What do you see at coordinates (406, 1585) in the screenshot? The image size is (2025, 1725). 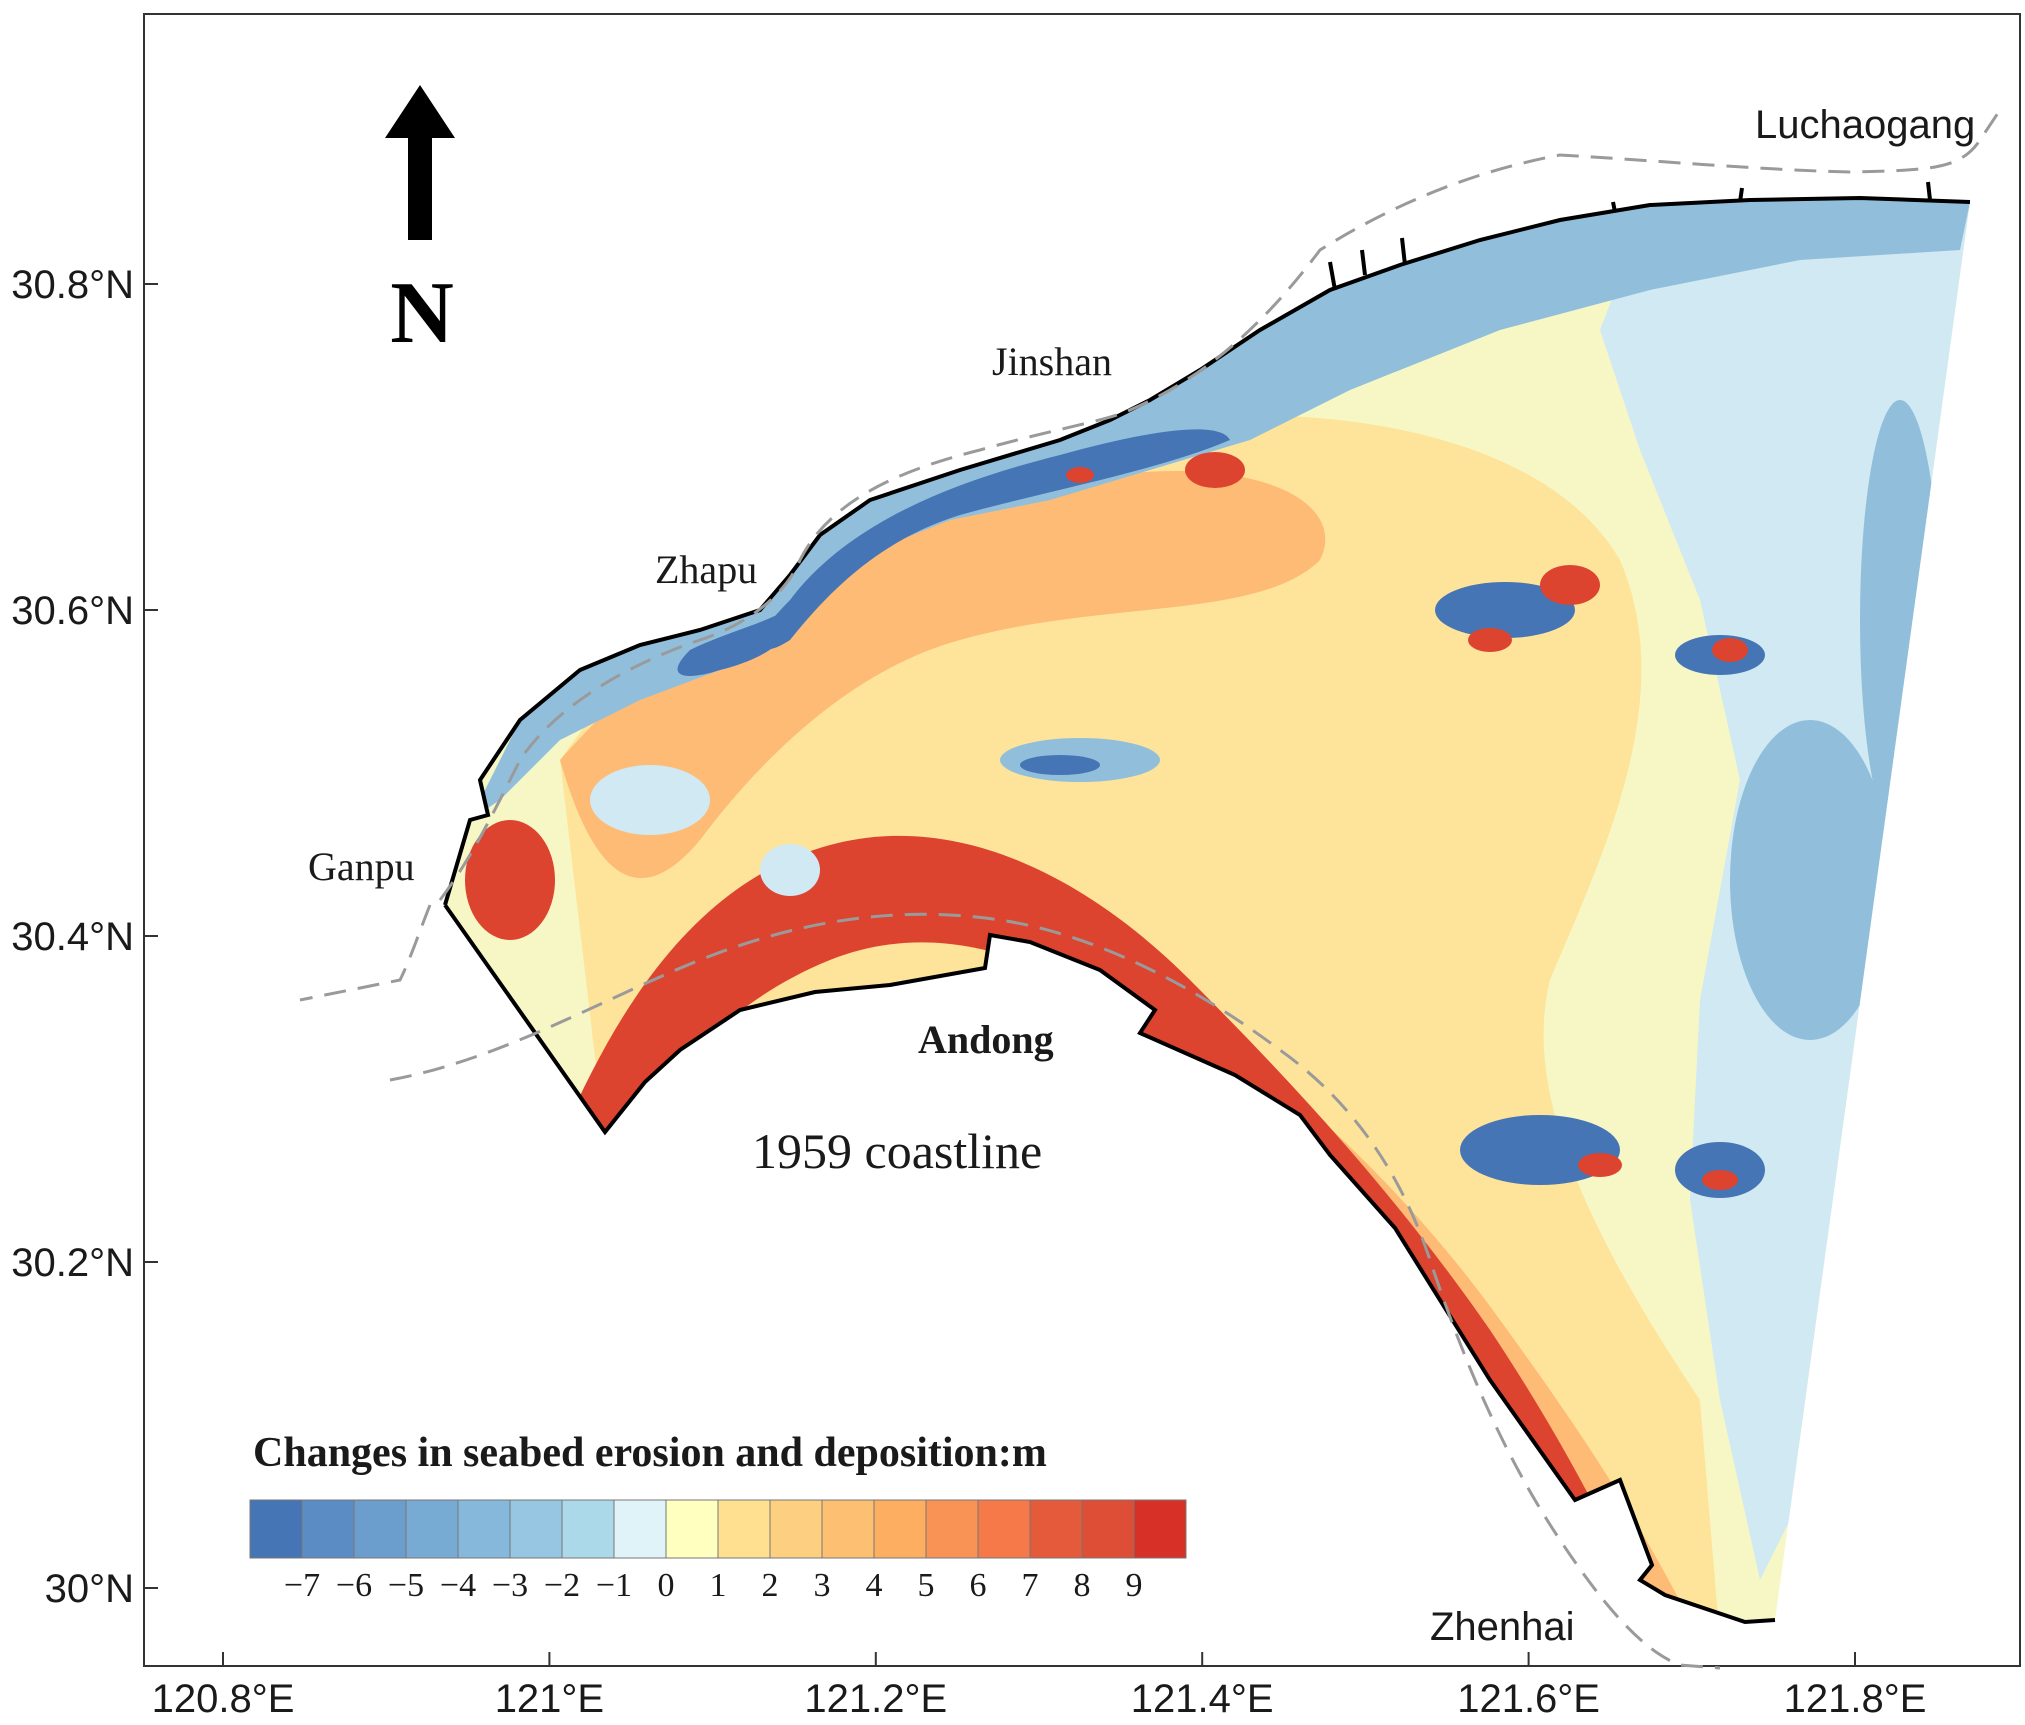 I see `legend-tick-label: −5` at bounding box center [406, 1585].